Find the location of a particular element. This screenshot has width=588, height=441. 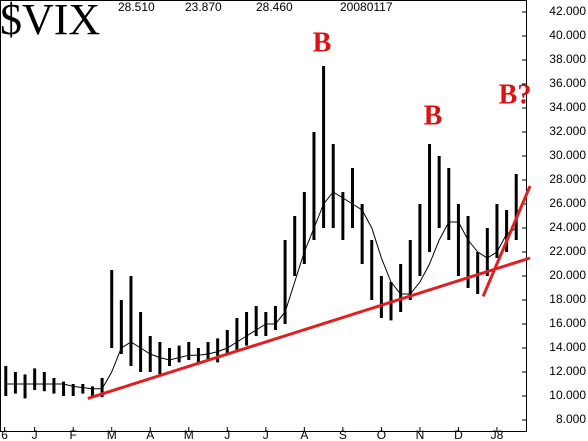

y-tick-label: 40.000 is located at coordinates (567, 35).